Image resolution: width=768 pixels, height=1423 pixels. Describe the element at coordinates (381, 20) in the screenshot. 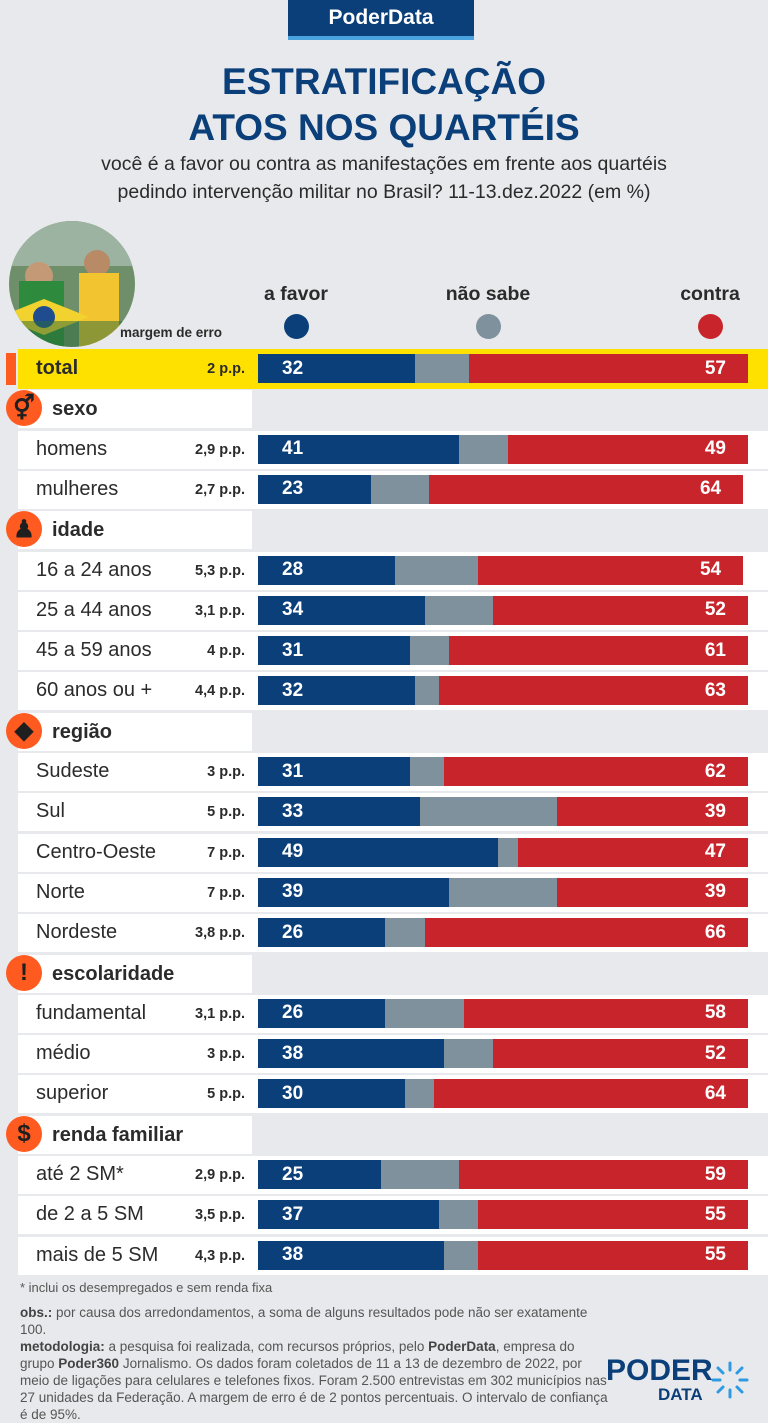

I see `brand-badge: PoderData` at that location.